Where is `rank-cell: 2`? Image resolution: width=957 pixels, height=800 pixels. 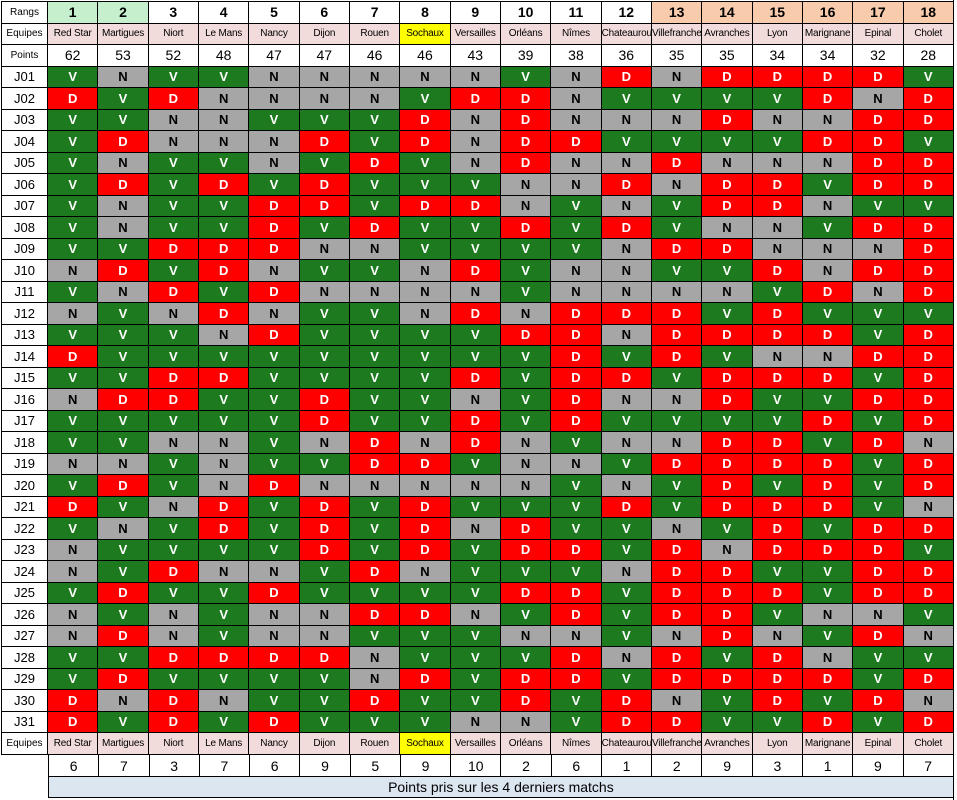
rank-cell: 2 is located at coordinates (123, 12).